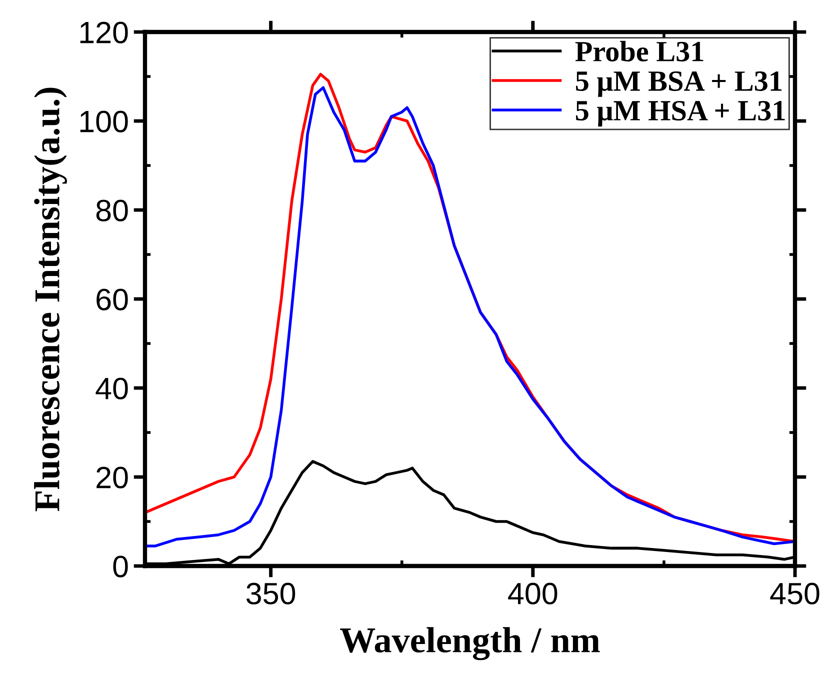 Image resolution: width=828 pixels, height=677 pixels. I want to click on legend-label: Probe L31, so click(639, 51).